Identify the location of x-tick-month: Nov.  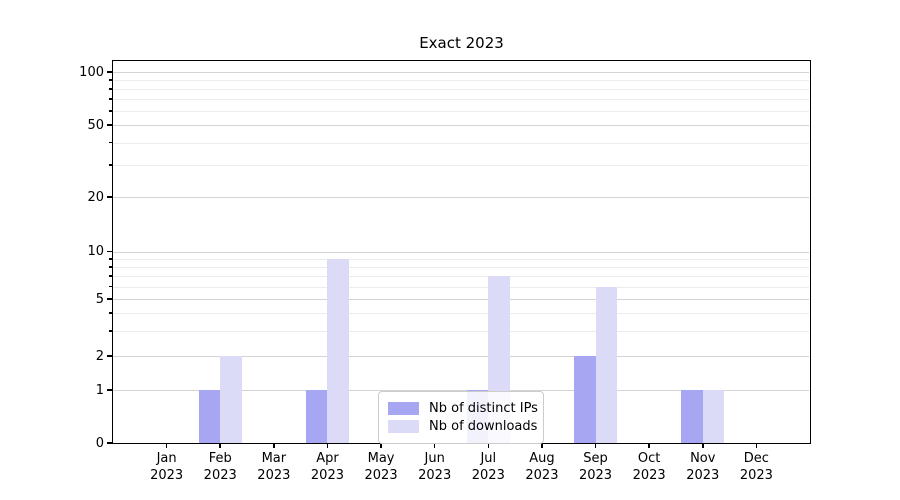
(703, 458).